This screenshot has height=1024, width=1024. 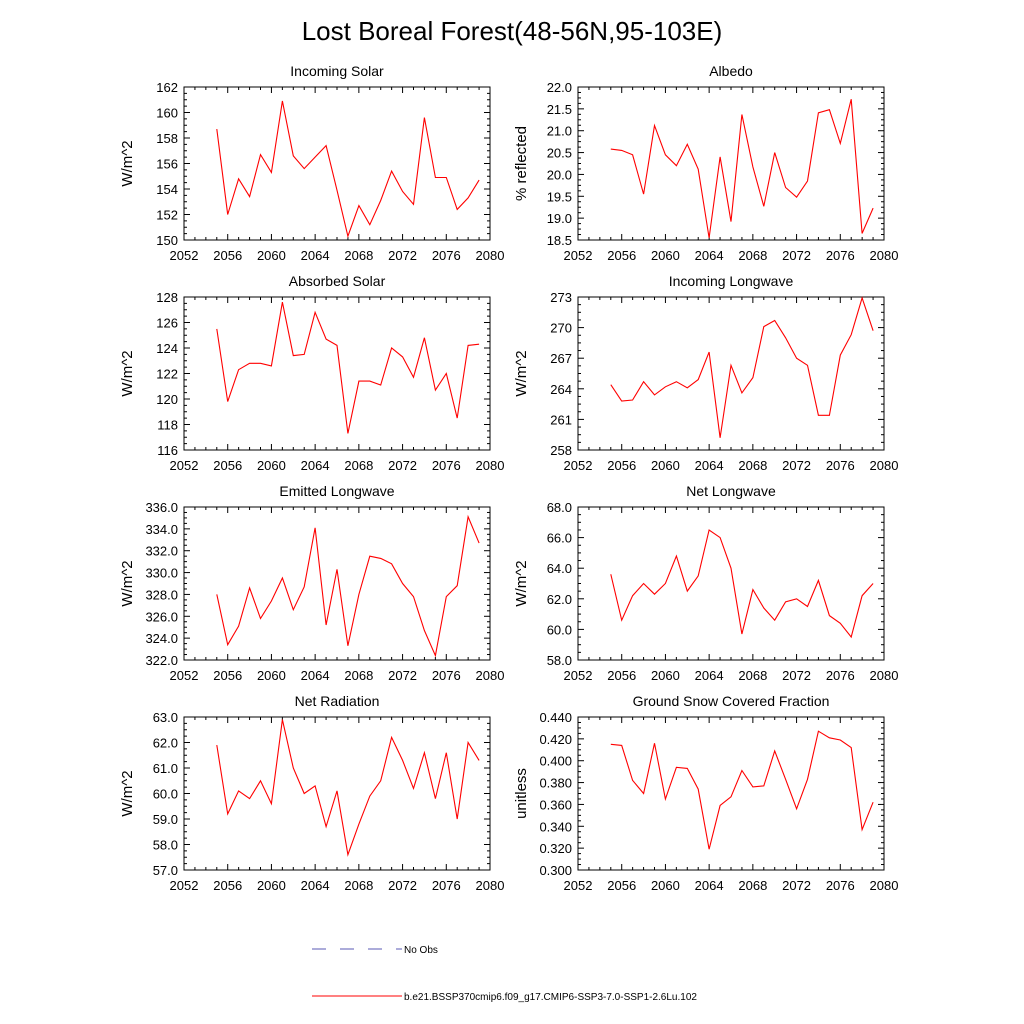 What do you see at coordinates (161, 507) in the screenshot?
I see `y-tick-label: 336.0` at bounding box center [161, 507].